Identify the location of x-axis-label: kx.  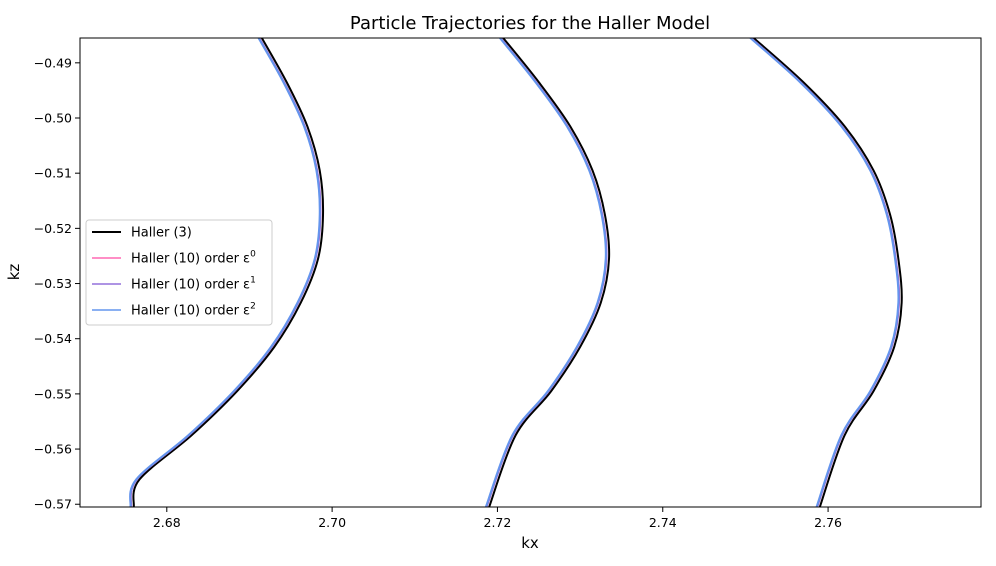
(530, 543).